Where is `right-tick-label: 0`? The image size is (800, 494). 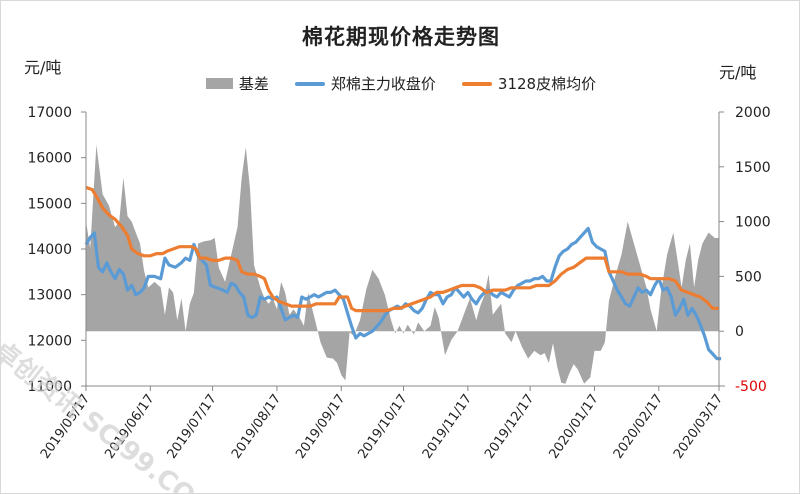
right-tick-label: 0 is located at coordinates (739, 332).